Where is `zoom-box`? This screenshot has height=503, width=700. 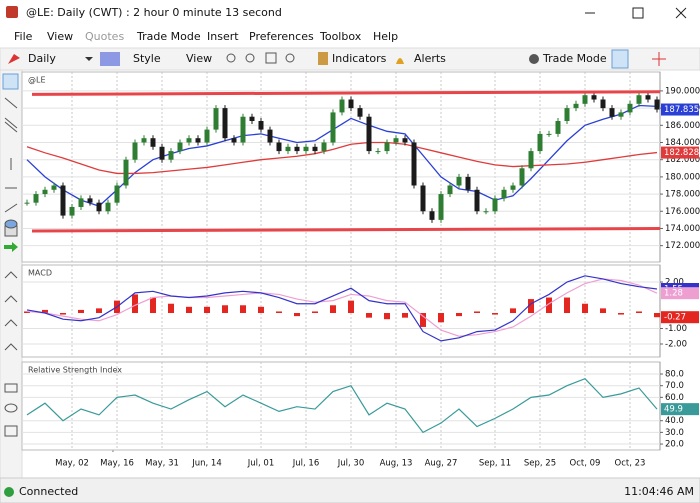 zoom-box is located at coordinates (271, 58).